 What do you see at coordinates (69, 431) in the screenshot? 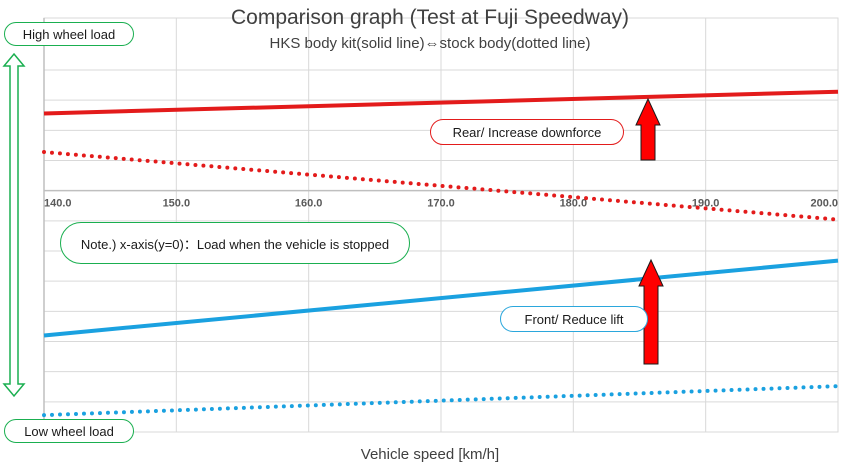
I see `low-wheel-load-label: Low wheel load` at bounding box center [69, 431].